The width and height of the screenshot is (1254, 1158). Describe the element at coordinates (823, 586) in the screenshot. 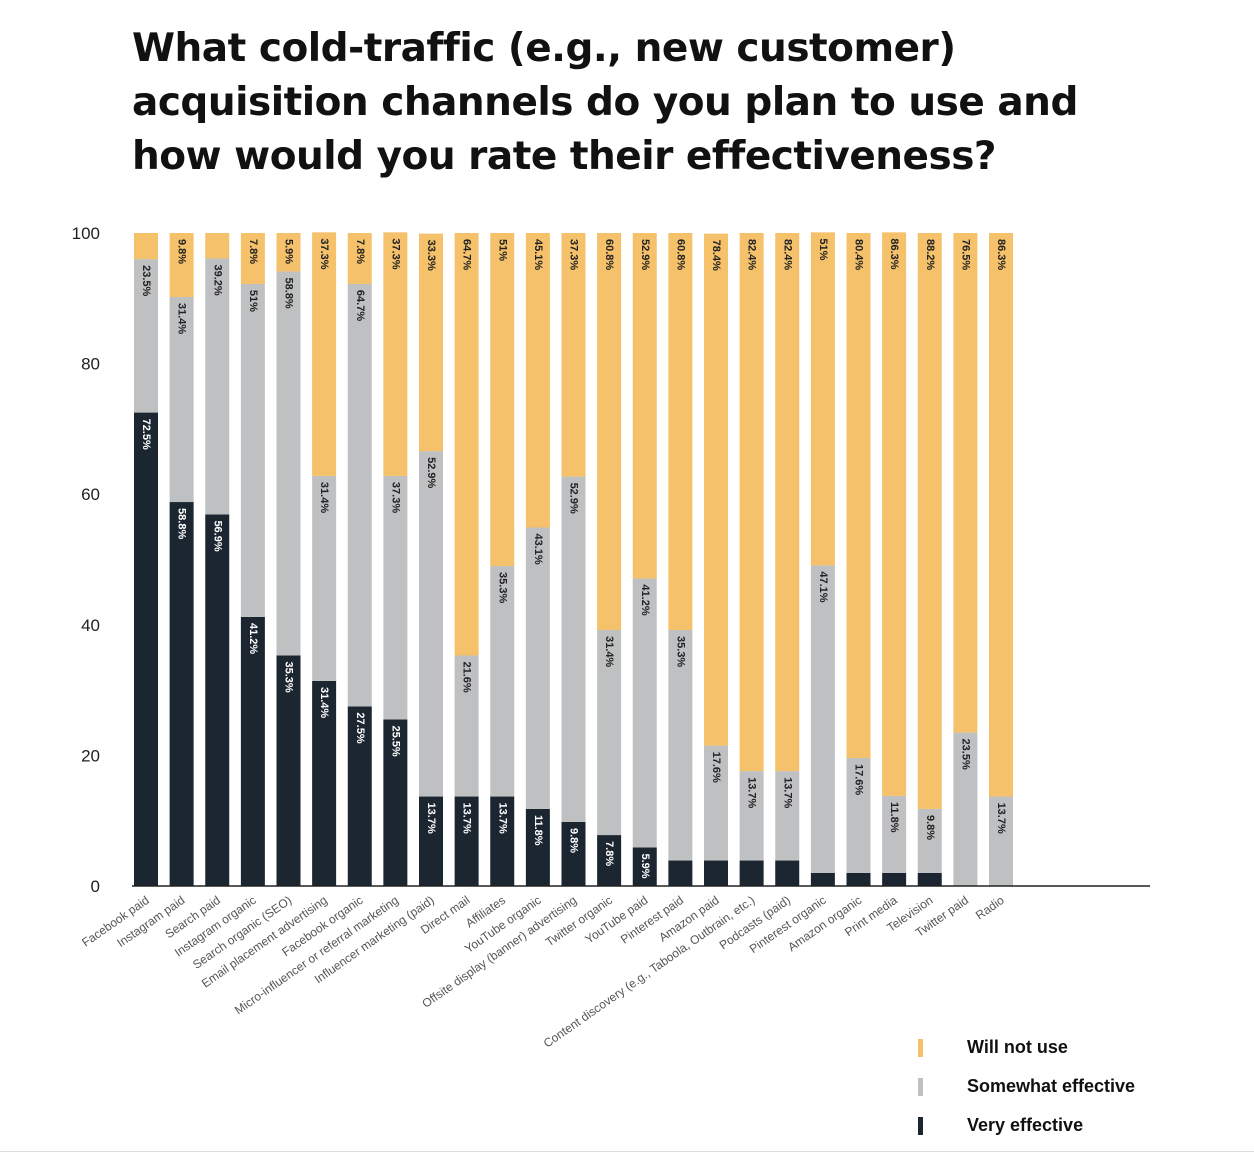

I see `segment-value-label: 47.1%` at that location.